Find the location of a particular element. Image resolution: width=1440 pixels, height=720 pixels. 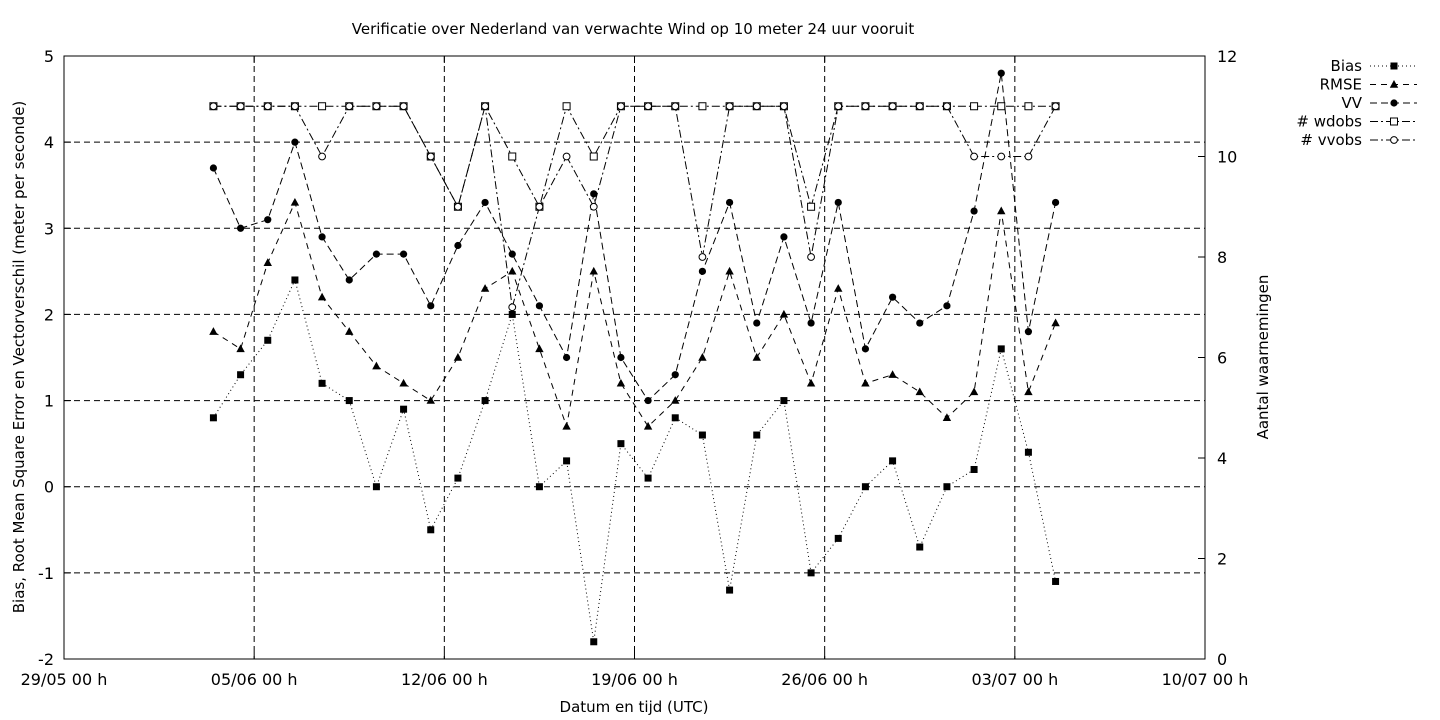

y2-axis-ticks: 0 2 4 6 8 10 12 is located at coordinates (1217, 358).